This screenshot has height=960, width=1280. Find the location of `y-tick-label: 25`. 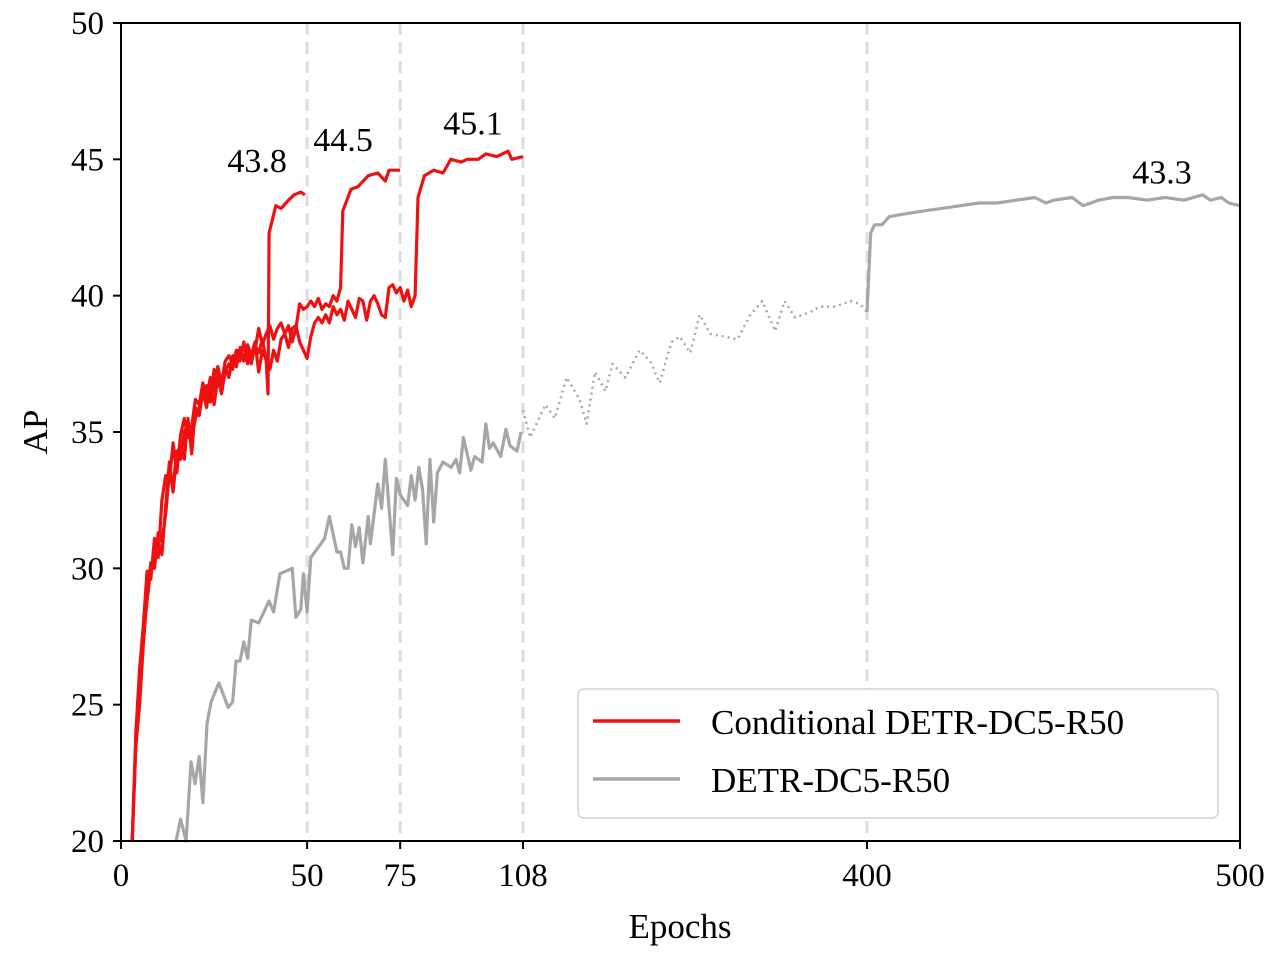

y-tick-label: 25 is located at coordinates (87, 706).